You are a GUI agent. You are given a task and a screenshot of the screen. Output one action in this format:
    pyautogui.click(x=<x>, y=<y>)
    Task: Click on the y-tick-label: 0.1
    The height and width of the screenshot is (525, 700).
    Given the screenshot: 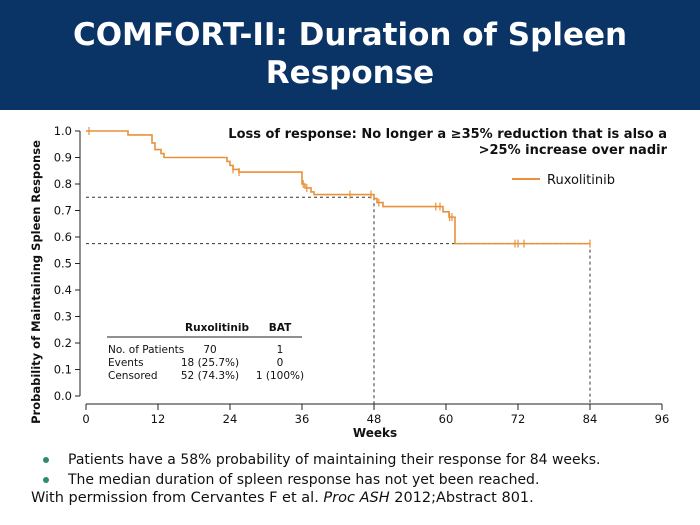 What is the action you would take?
    pyautogui.click(x=63, y=370)
    